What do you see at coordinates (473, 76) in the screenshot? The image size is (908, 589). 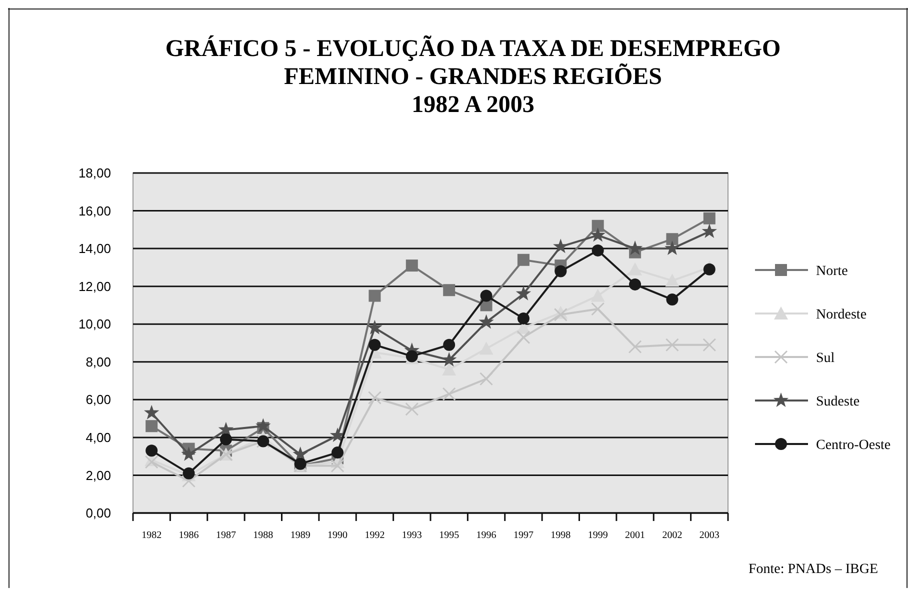 I see `chart-title: GRÁFICO 5 - EVOLUÇÃO DA TAXA DE DESEMPREGO FEMININO - GRANDES REGIÕES 1982 A 2003` at bounding box center [473, 76].